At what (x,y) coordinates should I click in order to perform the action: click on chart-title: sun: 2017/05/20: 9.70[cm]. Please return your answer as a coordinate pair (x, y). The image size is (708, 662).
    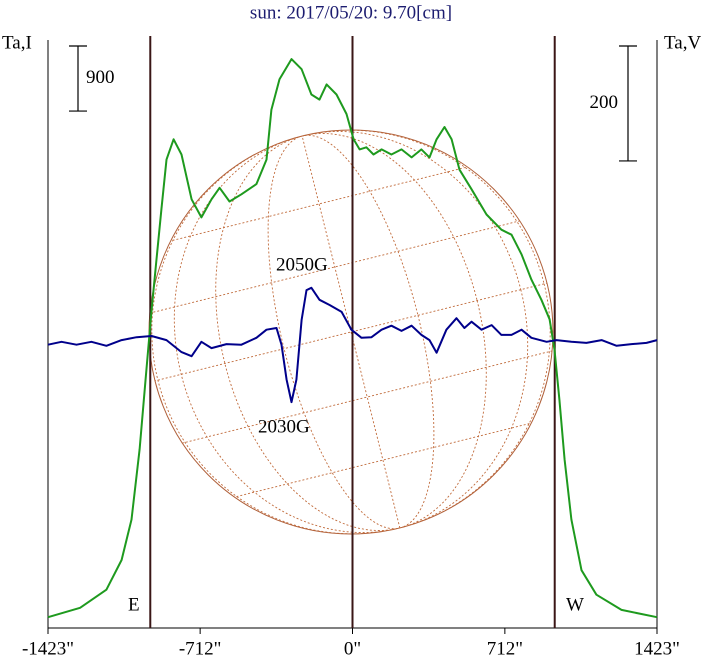
    Looking at the image, I should click on (351, 12).